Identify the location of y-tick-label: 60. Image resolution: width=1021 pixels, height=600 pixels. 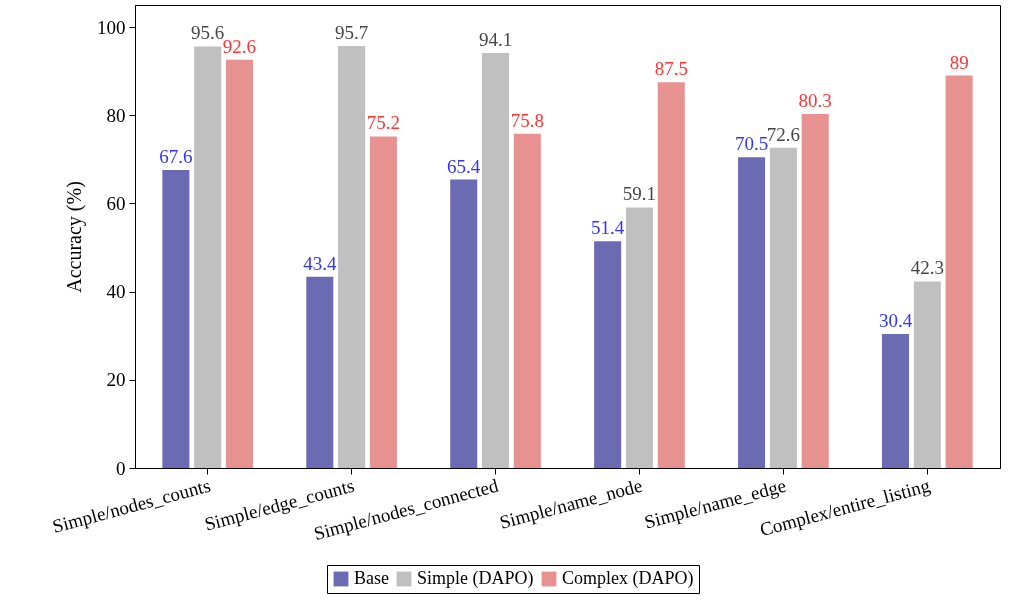
(116, 203).